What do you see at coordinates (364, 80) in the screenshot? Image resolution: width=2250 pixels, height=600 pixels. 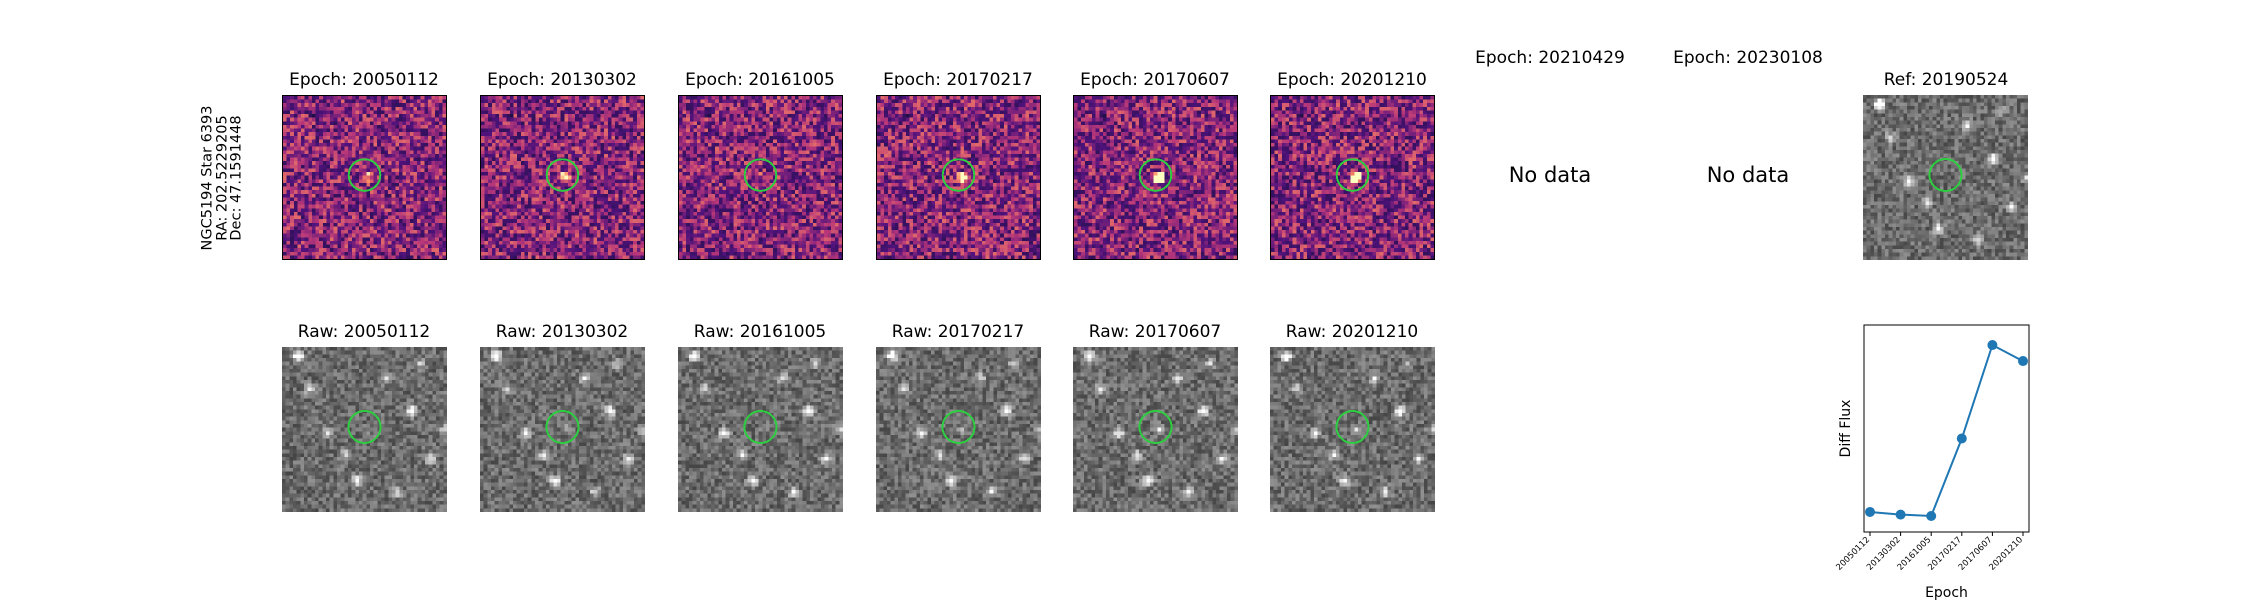 I see `diff-title-1: Epoch: 20050112` at bounding box center [364, 80].